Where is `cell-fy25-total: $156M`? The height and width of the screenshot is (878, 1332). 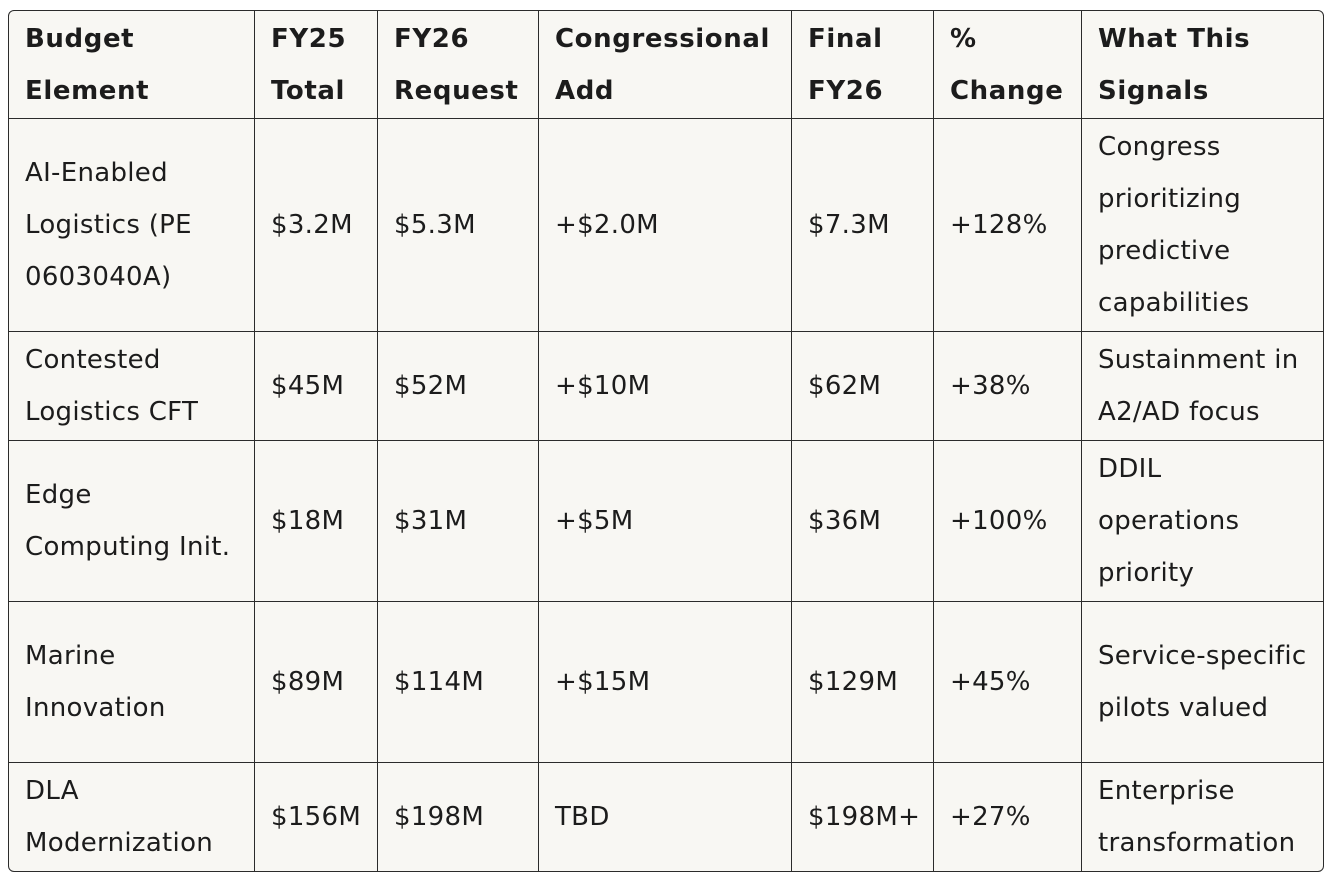 cell-fy25-total: $156M is located at coordinates (316, 816).